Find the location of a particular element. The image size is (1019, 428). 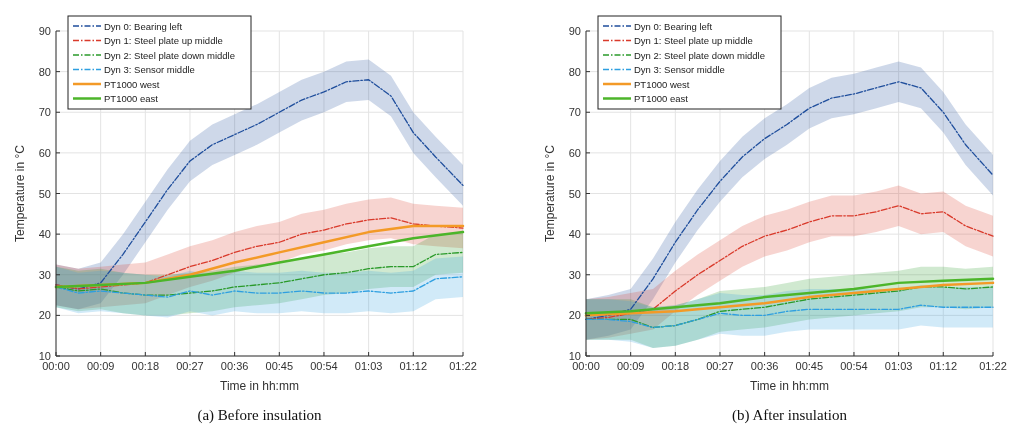

text: (a) Before insulation is located at coordinates (260, 415).